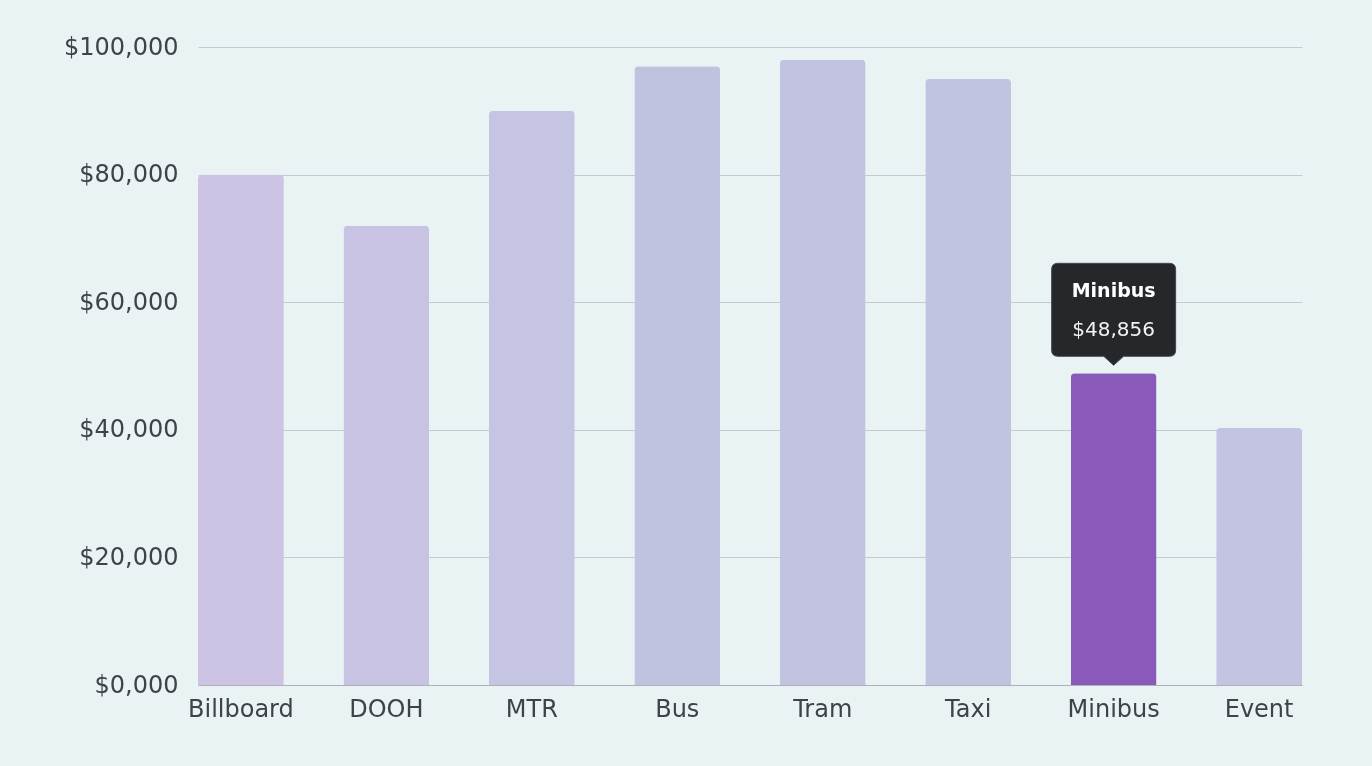  Describe the element at coordinates (968, 708) in the screenshot. I see `x-tick-label: Taxi` at that location.